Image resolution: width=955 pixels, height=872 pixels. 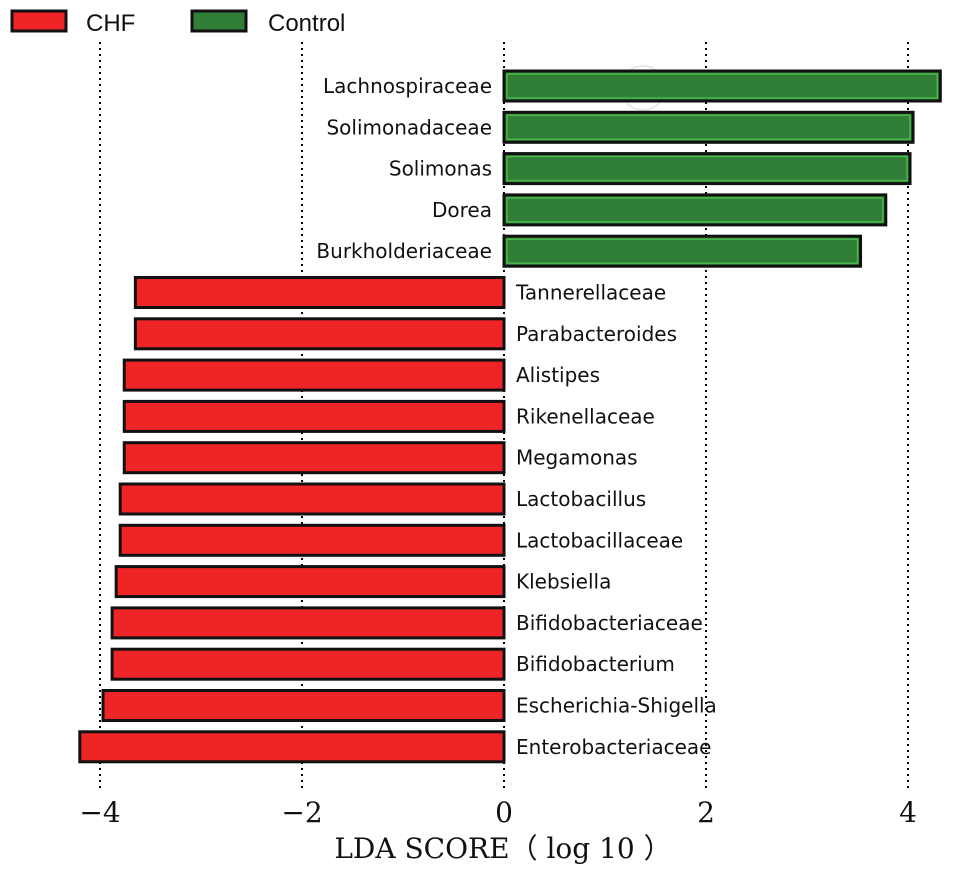 I want to click on legend-swatch-chf, so click(x=39, y=21).